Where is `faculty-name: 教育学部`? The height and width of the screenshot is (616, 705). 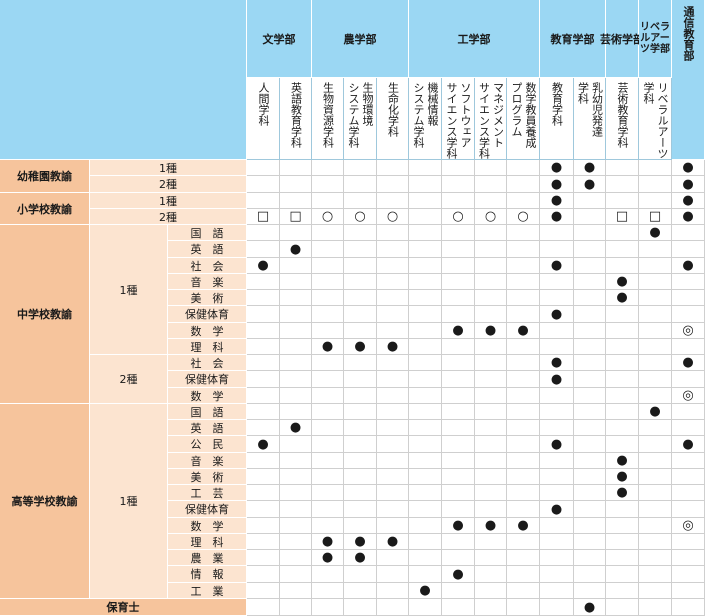
faculty-name: 教育学部 is located at coordinates (572, 39).